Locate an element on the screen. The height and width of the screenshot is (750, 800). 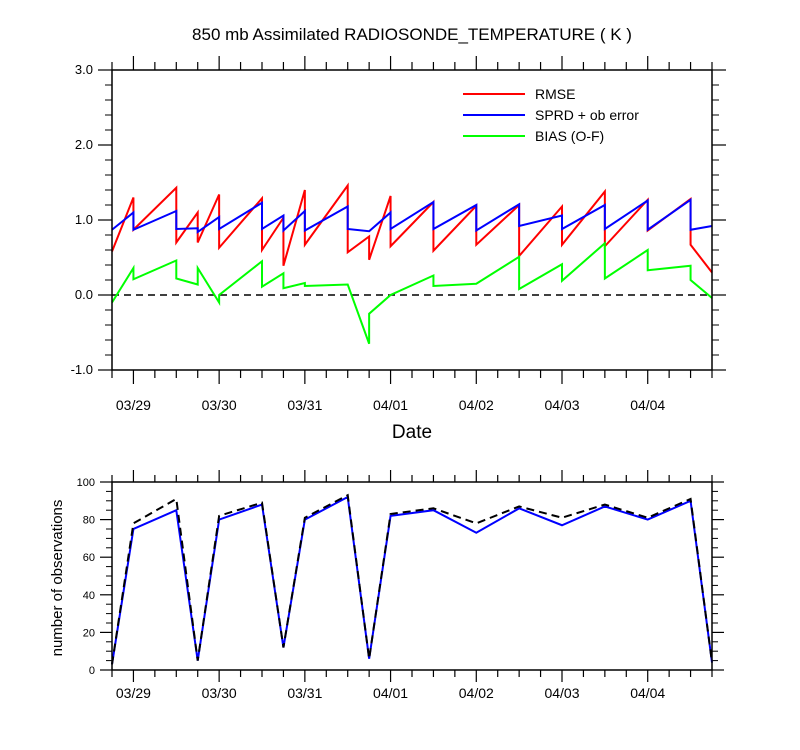
series-line-rmse is located at coordinates (412, 228).